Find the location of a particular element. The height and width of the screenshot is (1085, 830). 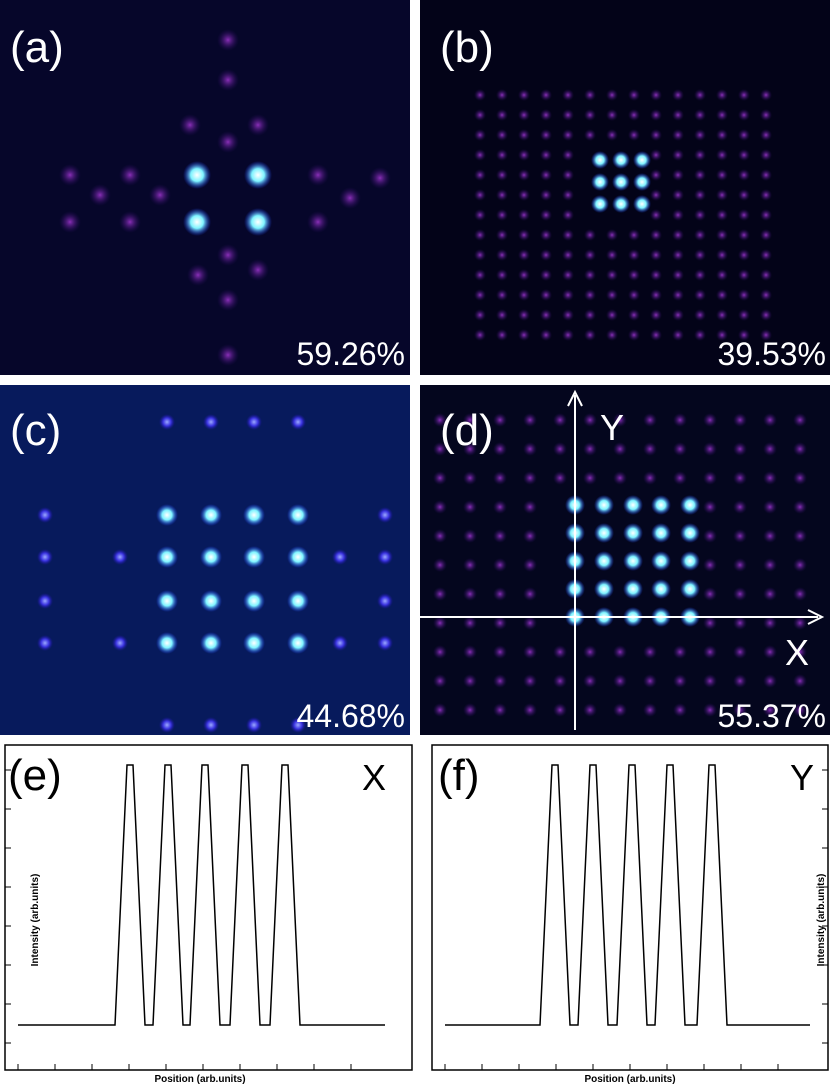

efficiency: 39.53% is located at coordinates (771, 354).